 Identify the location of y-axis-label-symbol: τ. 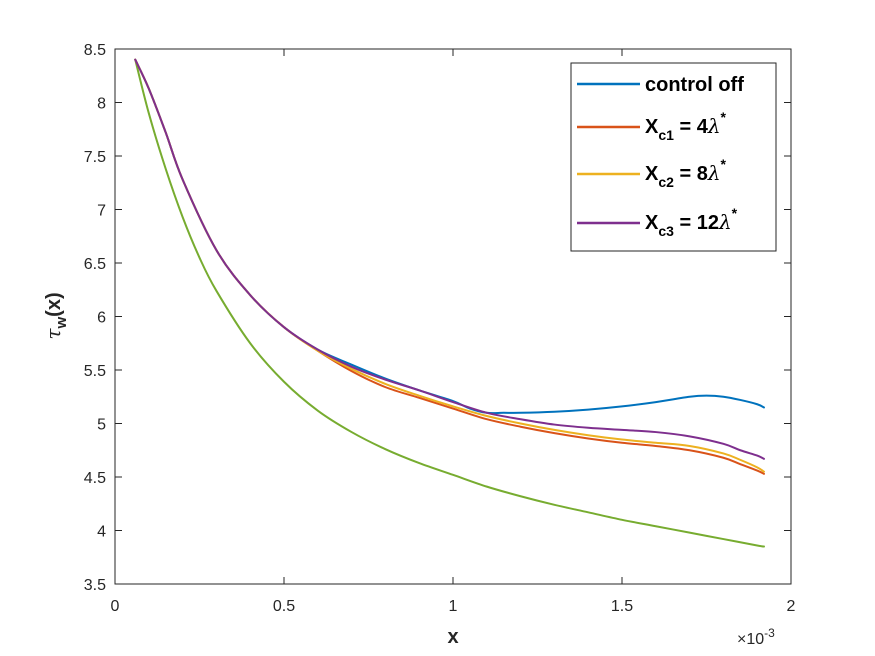
(53, 334).